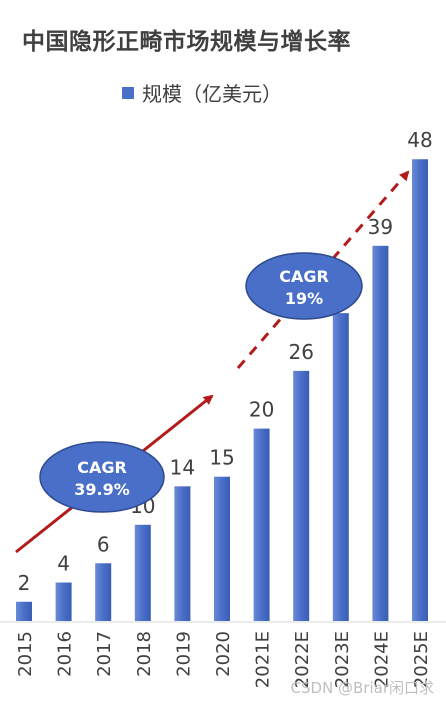 This screenshot has width=446, height=706. What do you see at coordinates (65, 654) in the screenshot?
I see `x-tick-label-2016: 2016` at bounding box center [65, 654].